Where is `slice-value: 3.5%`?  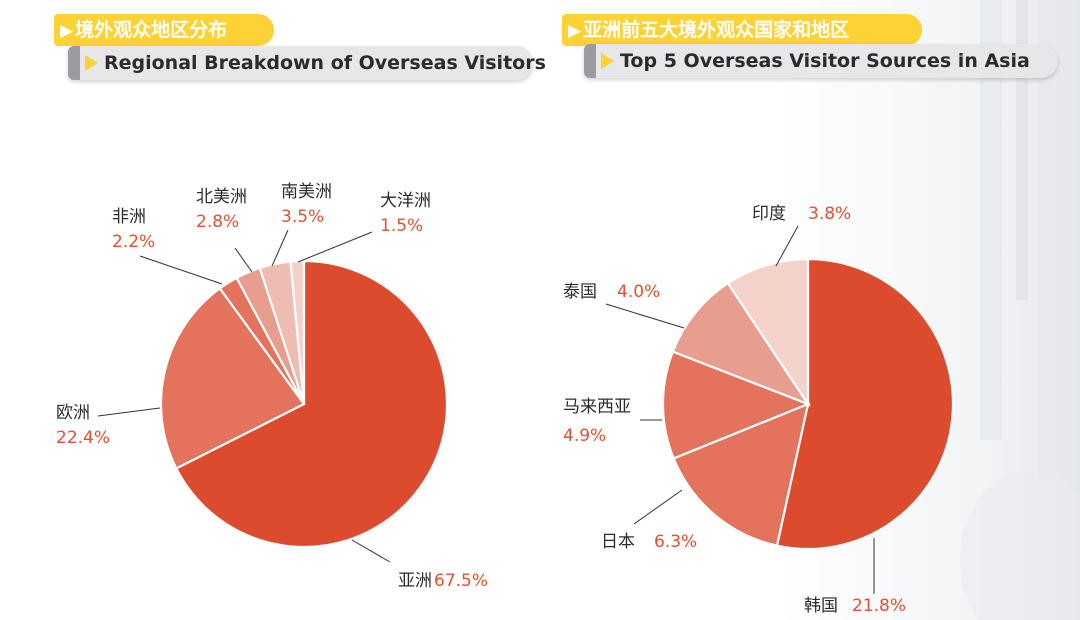
slice-value: 3.5% is located at coordinates (302, 217).